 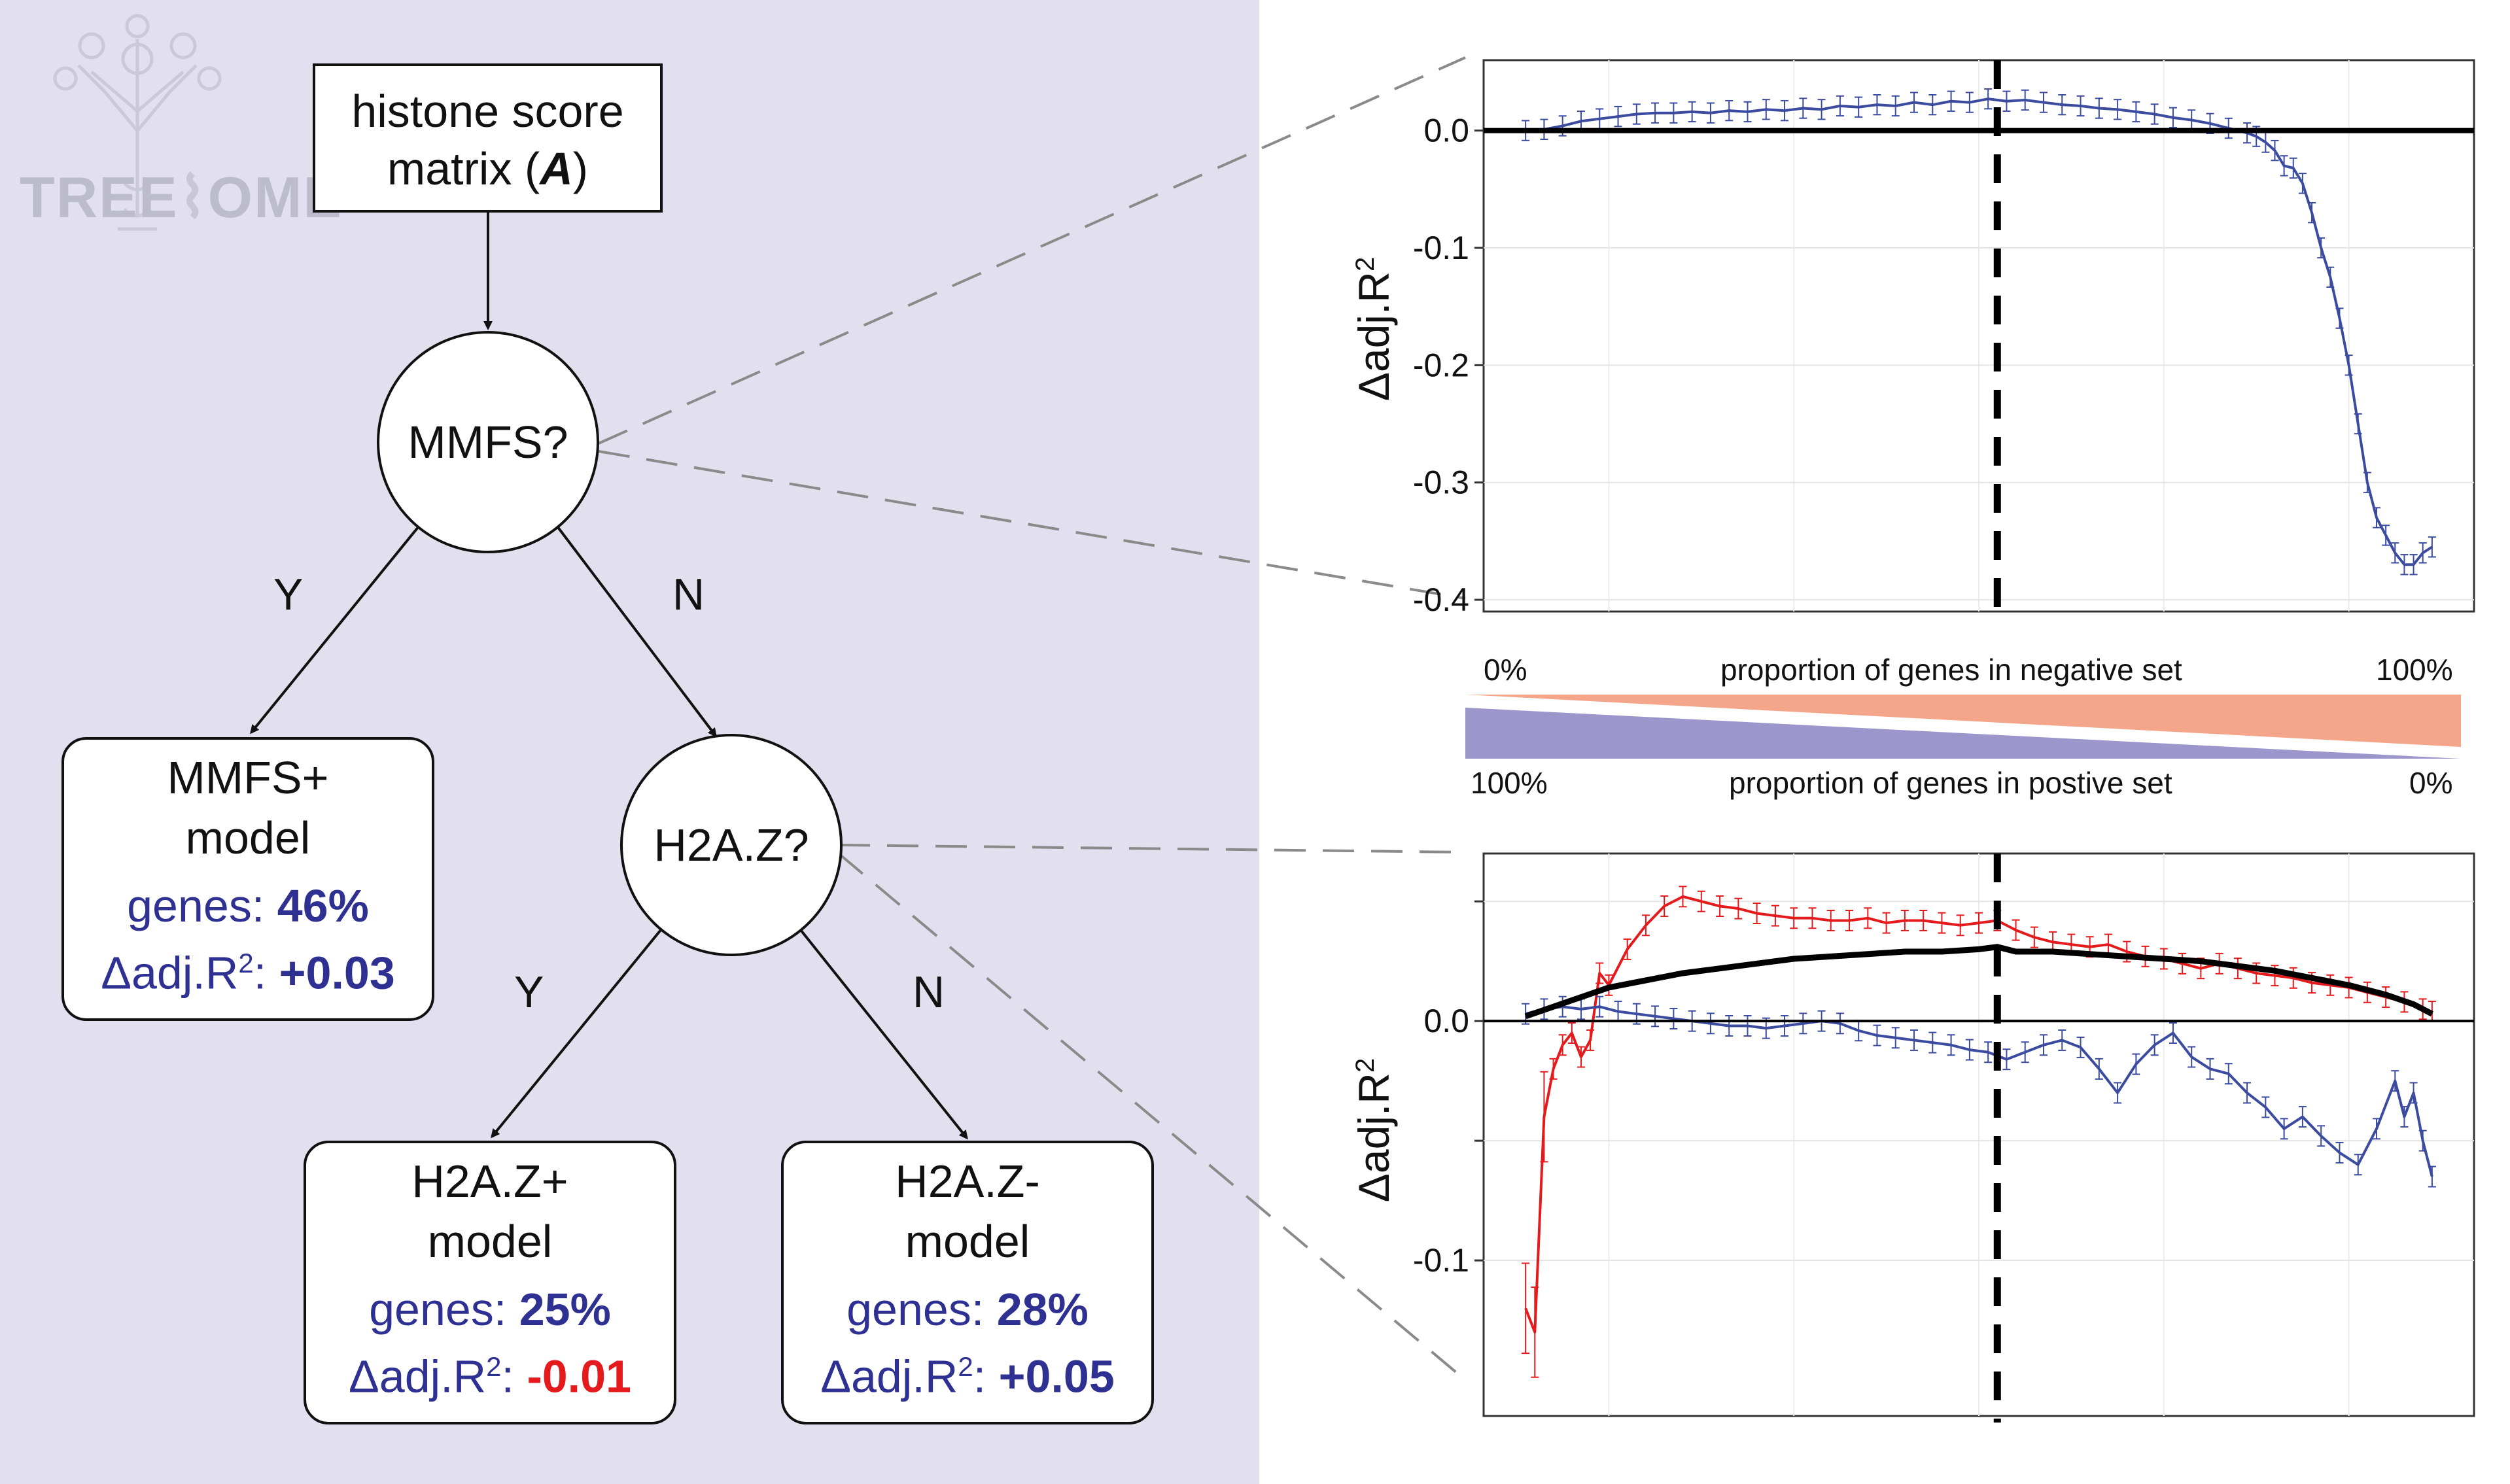 I want to click on edge-label-y2: Y, so click(x=529, y=992).